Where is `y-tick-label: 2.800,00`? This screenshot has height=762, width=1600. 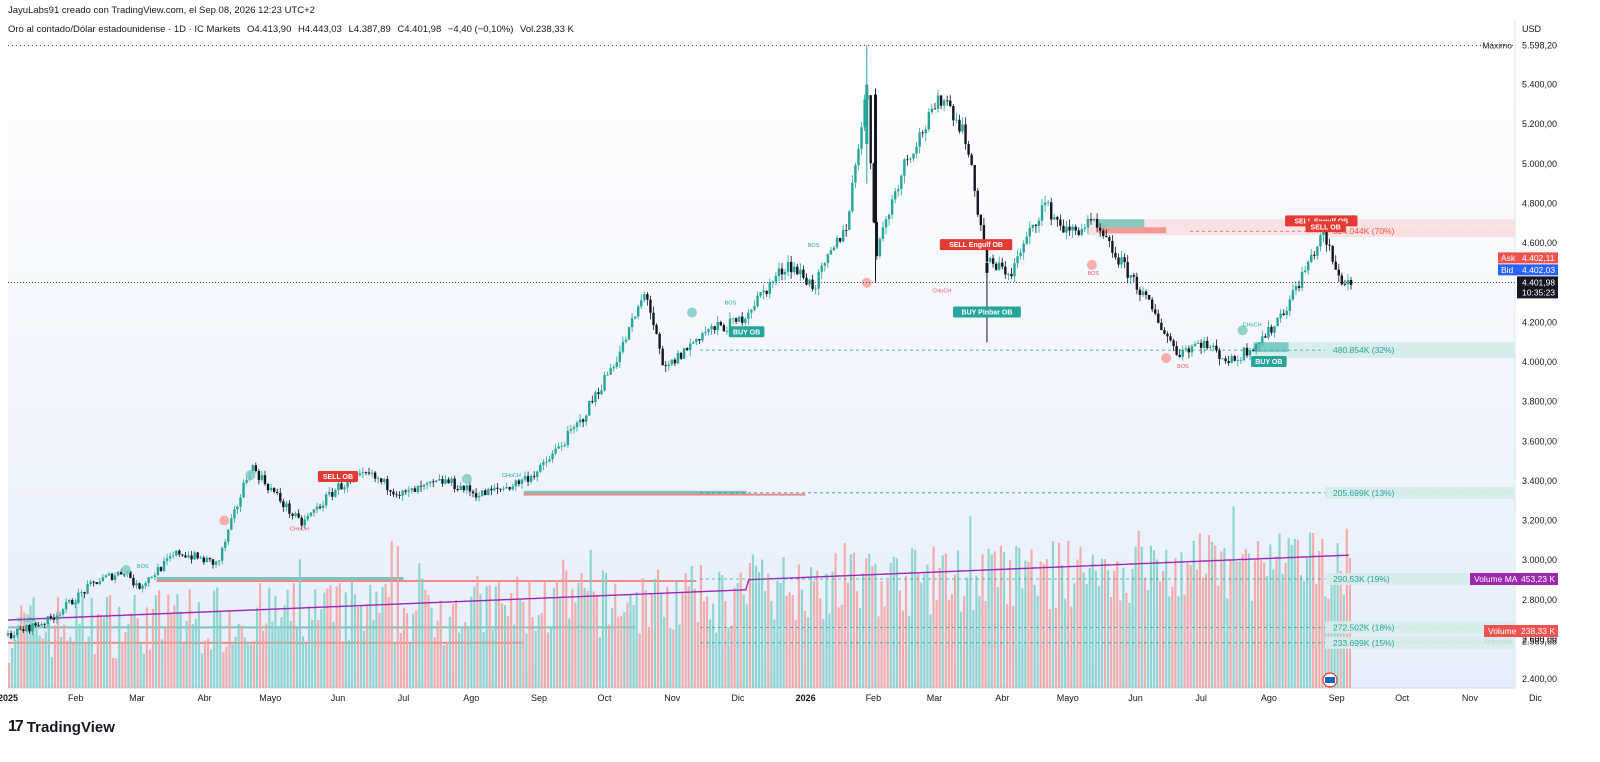
y-tick-label: 2.800,00 is located at coordinates (1539, 600).